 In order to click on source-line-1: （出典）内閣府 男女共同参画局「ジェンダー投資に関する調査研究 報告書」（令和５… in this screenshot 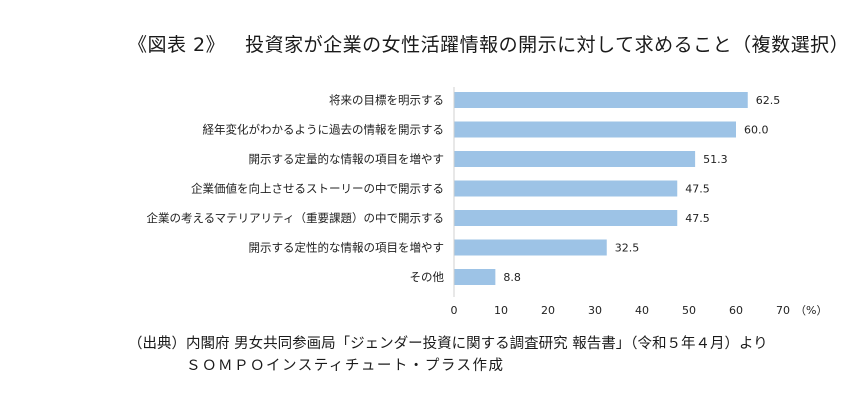, I will do `click(448, 344)`.